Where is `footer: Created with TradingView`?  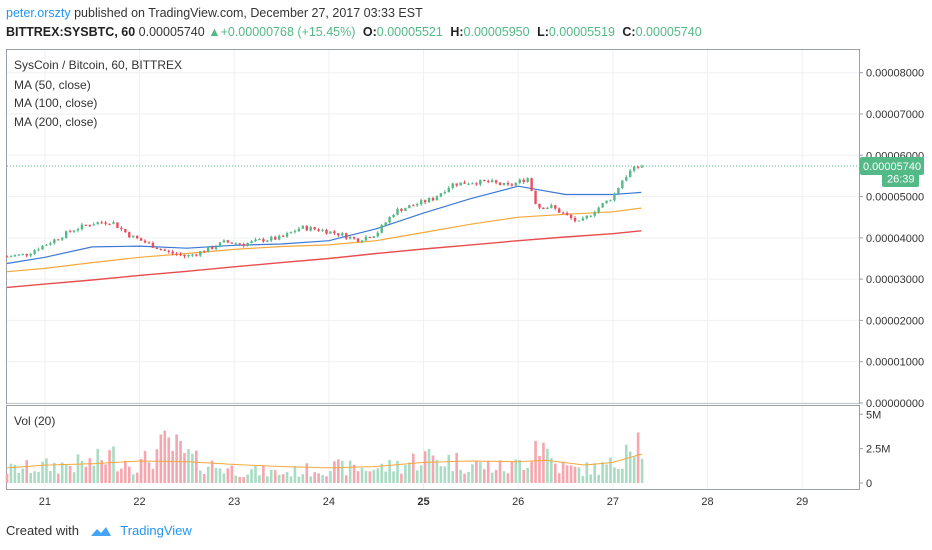 footer: Created with TradingView is located at coordinates (99, 531).